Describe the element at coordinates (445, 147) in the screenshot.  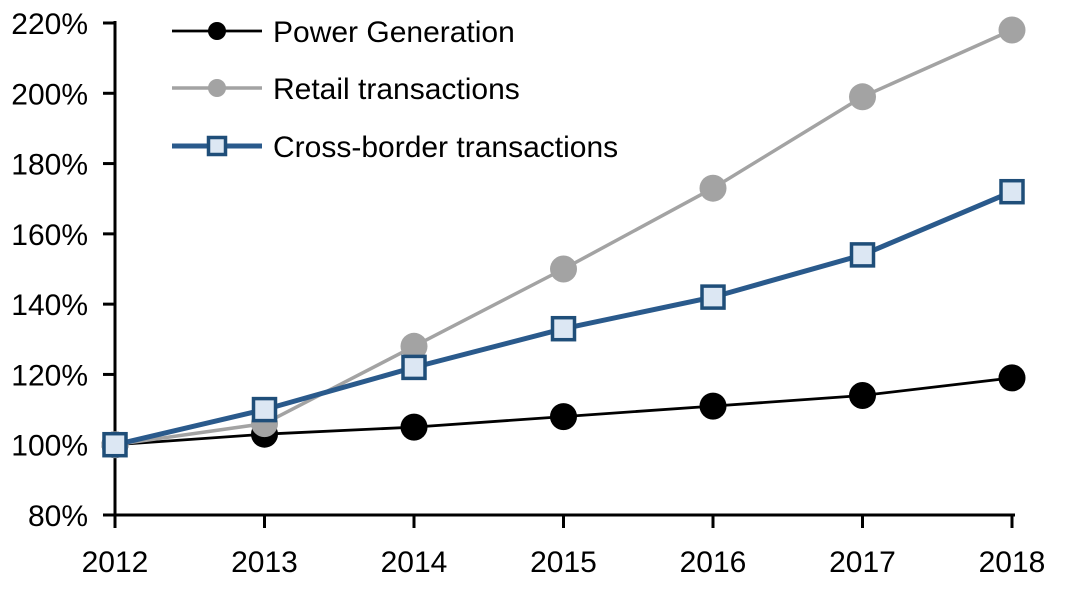
I see `legend-label: Cross-border transactions` at that location.